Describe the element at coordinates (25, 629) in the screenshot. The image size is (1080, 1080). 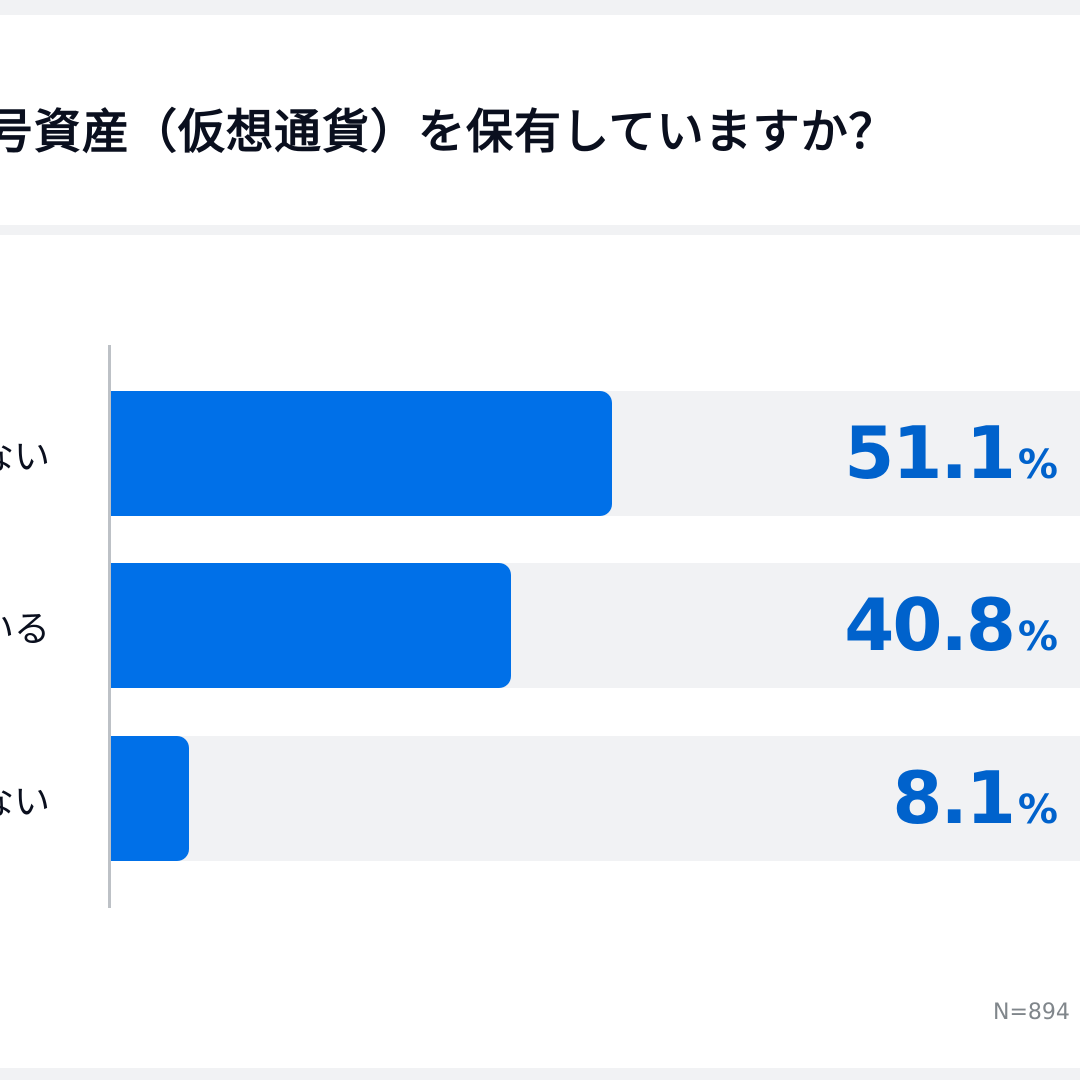
I see `bar-label: 保有している` at that location.